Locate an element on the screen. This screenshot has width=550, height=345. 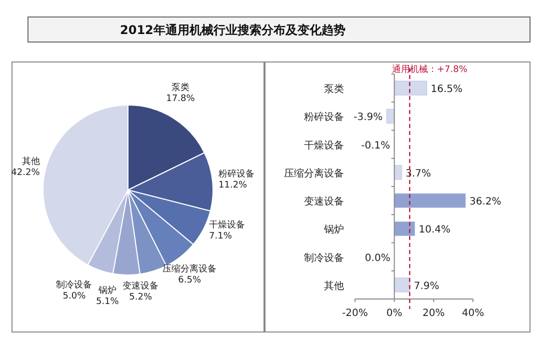
data-label: 36.2% is located at coordinates (486, 202).